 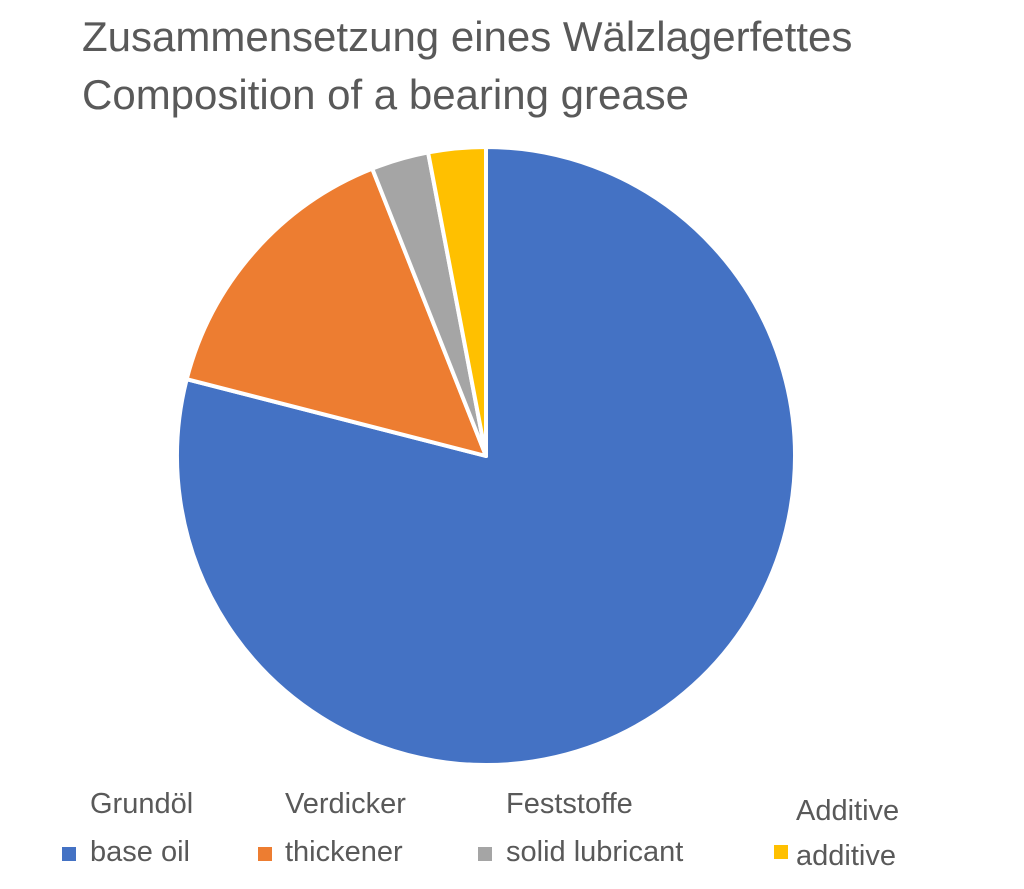 I want to click on legend-label-de: Grundöl, so click(x=142, y=804).